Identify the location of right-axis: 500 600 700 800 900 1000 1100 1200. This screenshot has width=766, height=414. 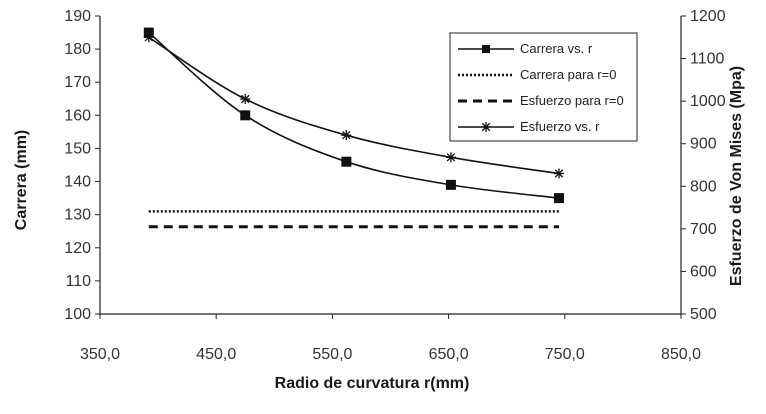
(703, 165).